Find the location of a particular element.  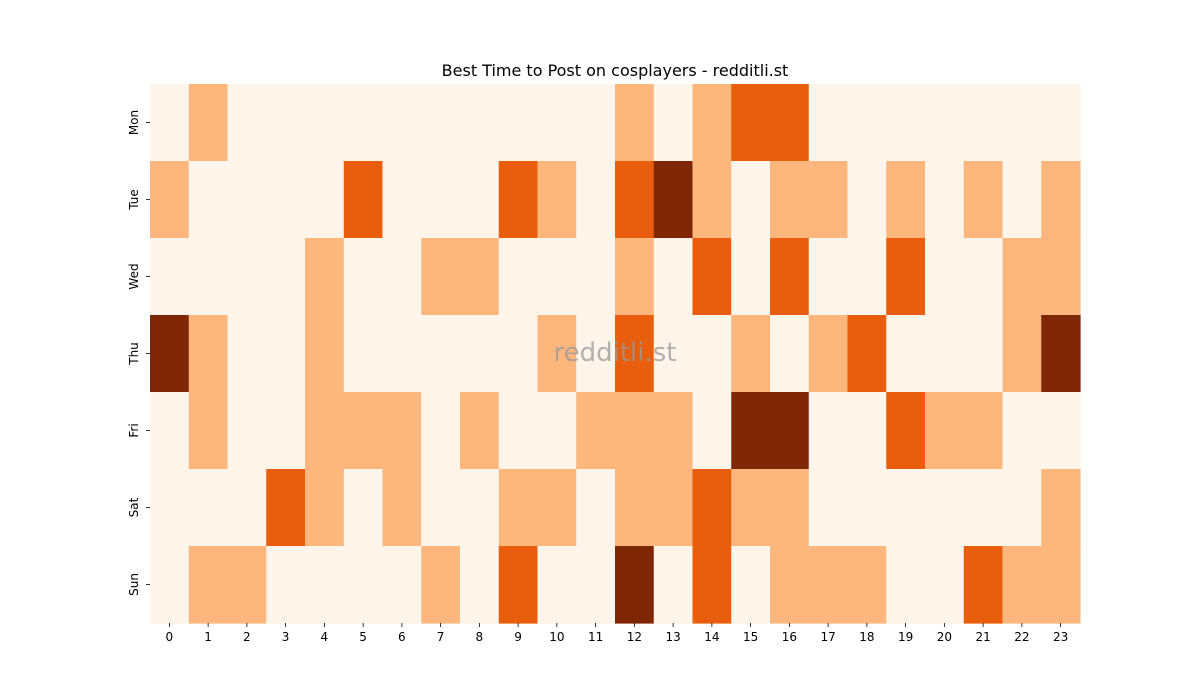

x-tick-label: 6 is located at coordinates (402, 637).